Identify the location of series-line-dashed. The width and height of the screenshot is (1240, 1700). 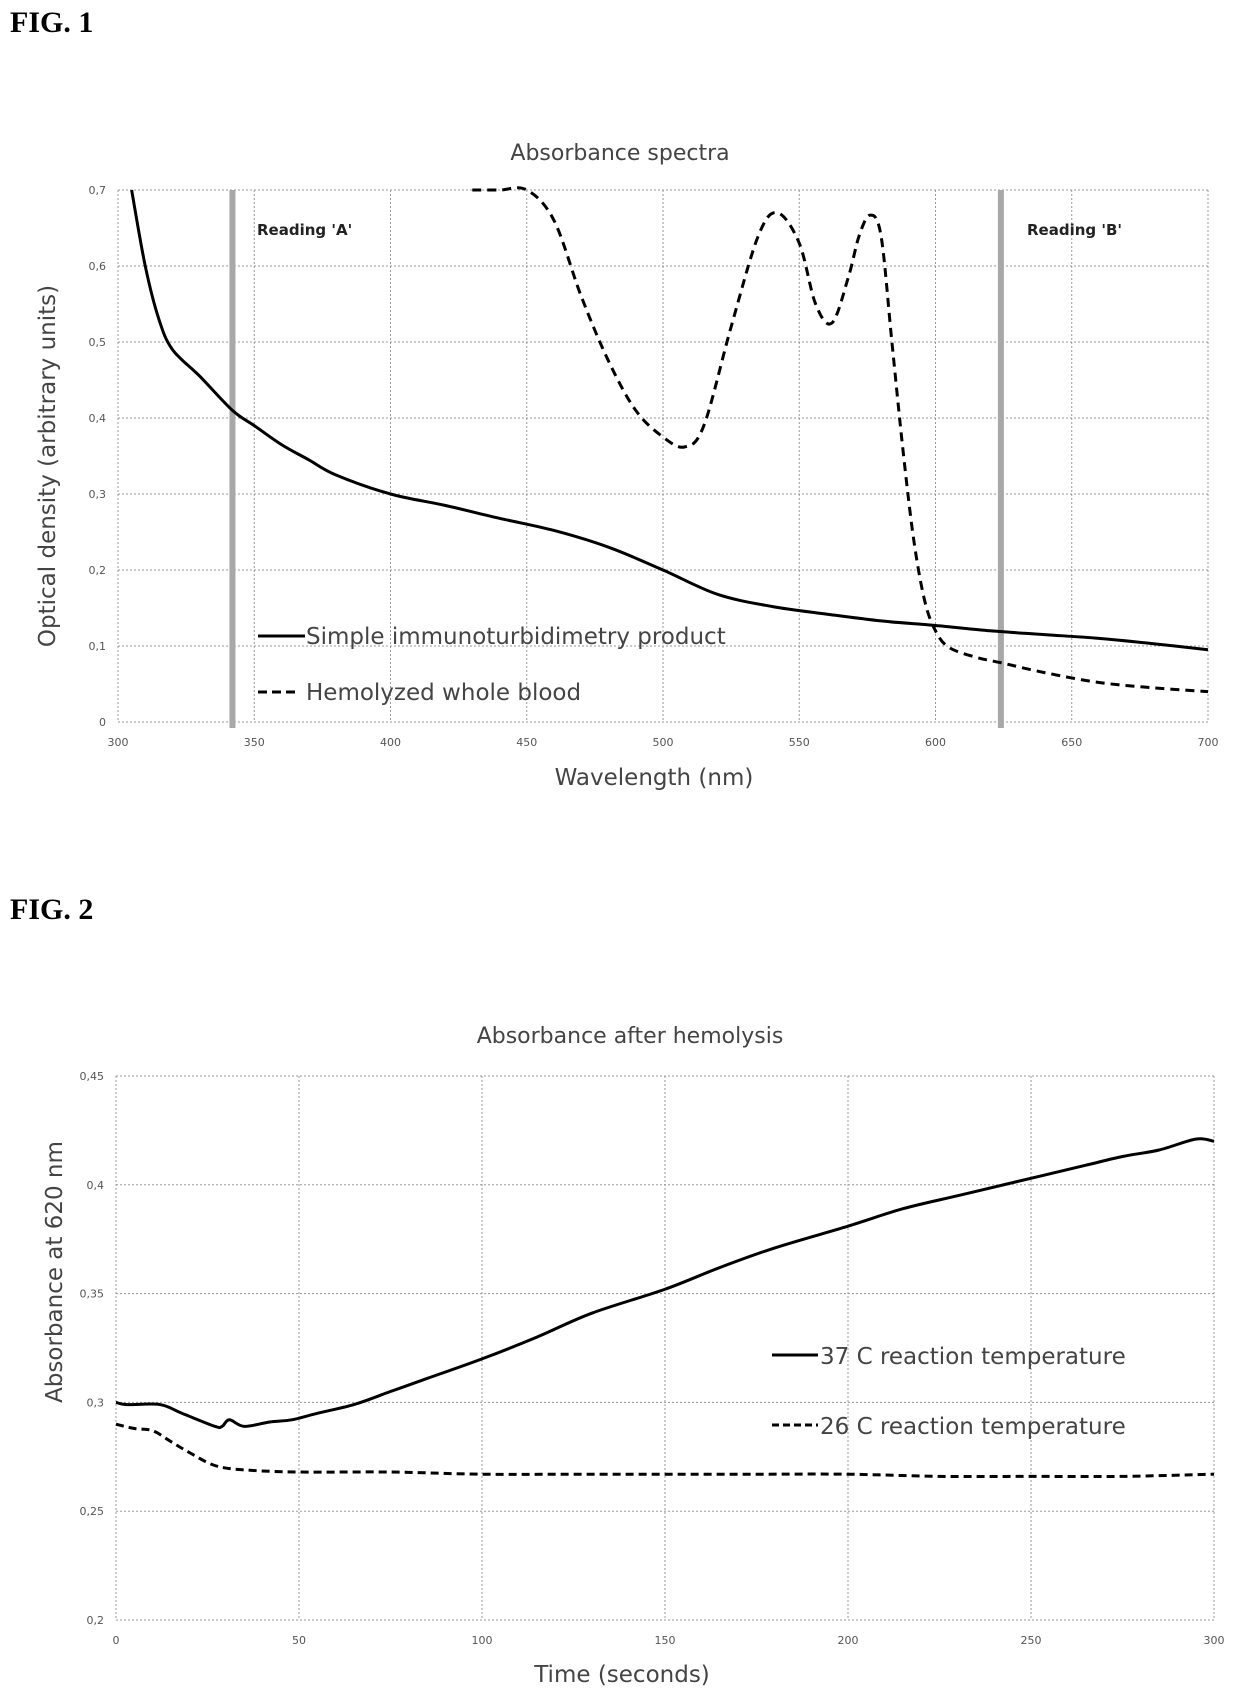
(665, 1450).